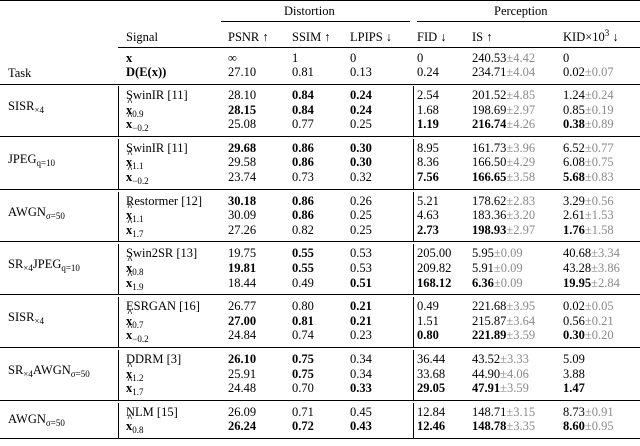 This screenshot has width=640, height=446. Describe the element at coordinates (428, 320) in the screenshot. I see `cell-value: 1.51` at that location.